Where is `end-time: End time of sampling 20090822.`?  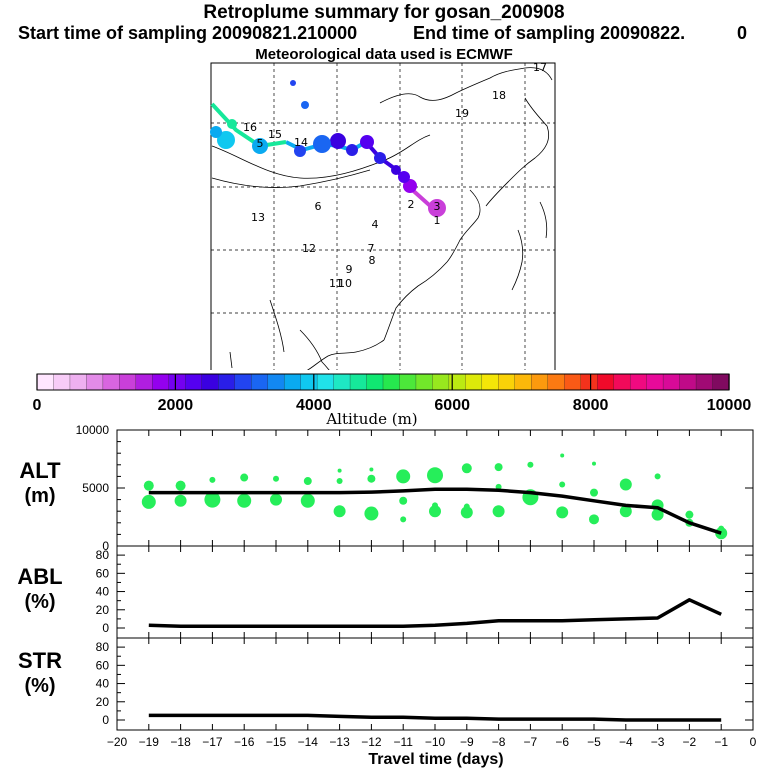
end-time: End time of sampling 20090822. is located at coordinates (549, 33).